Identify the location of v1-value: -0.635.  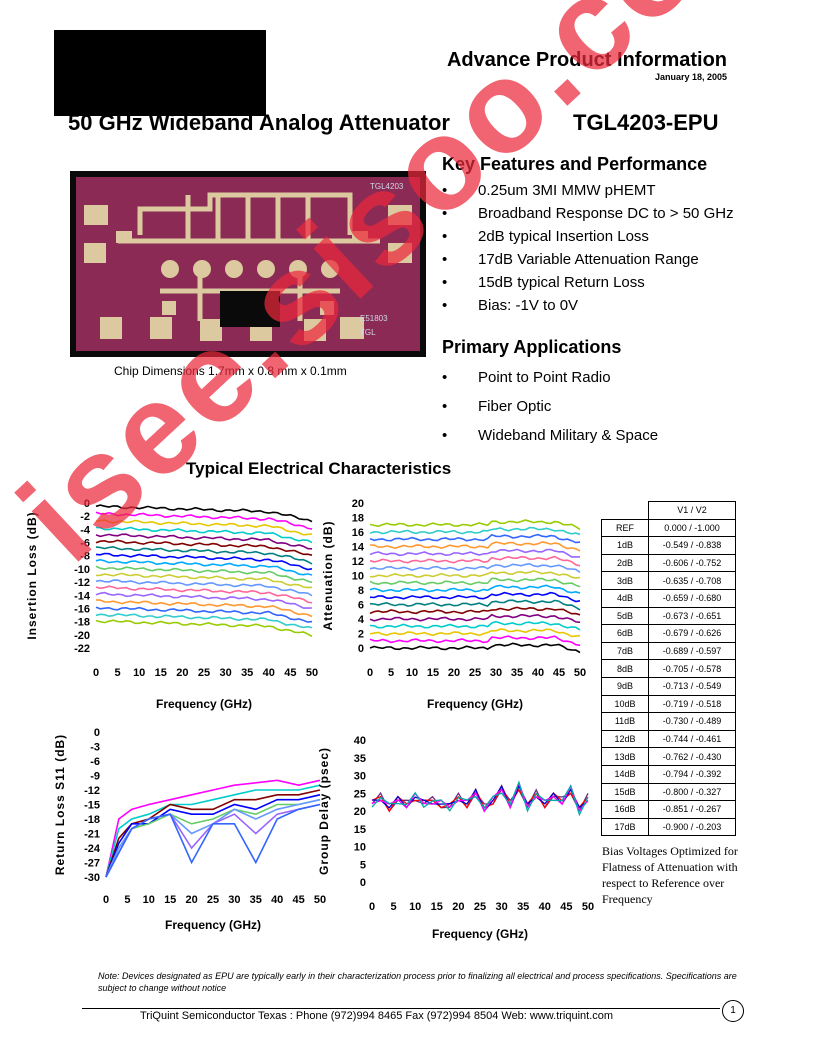
(675, 580).